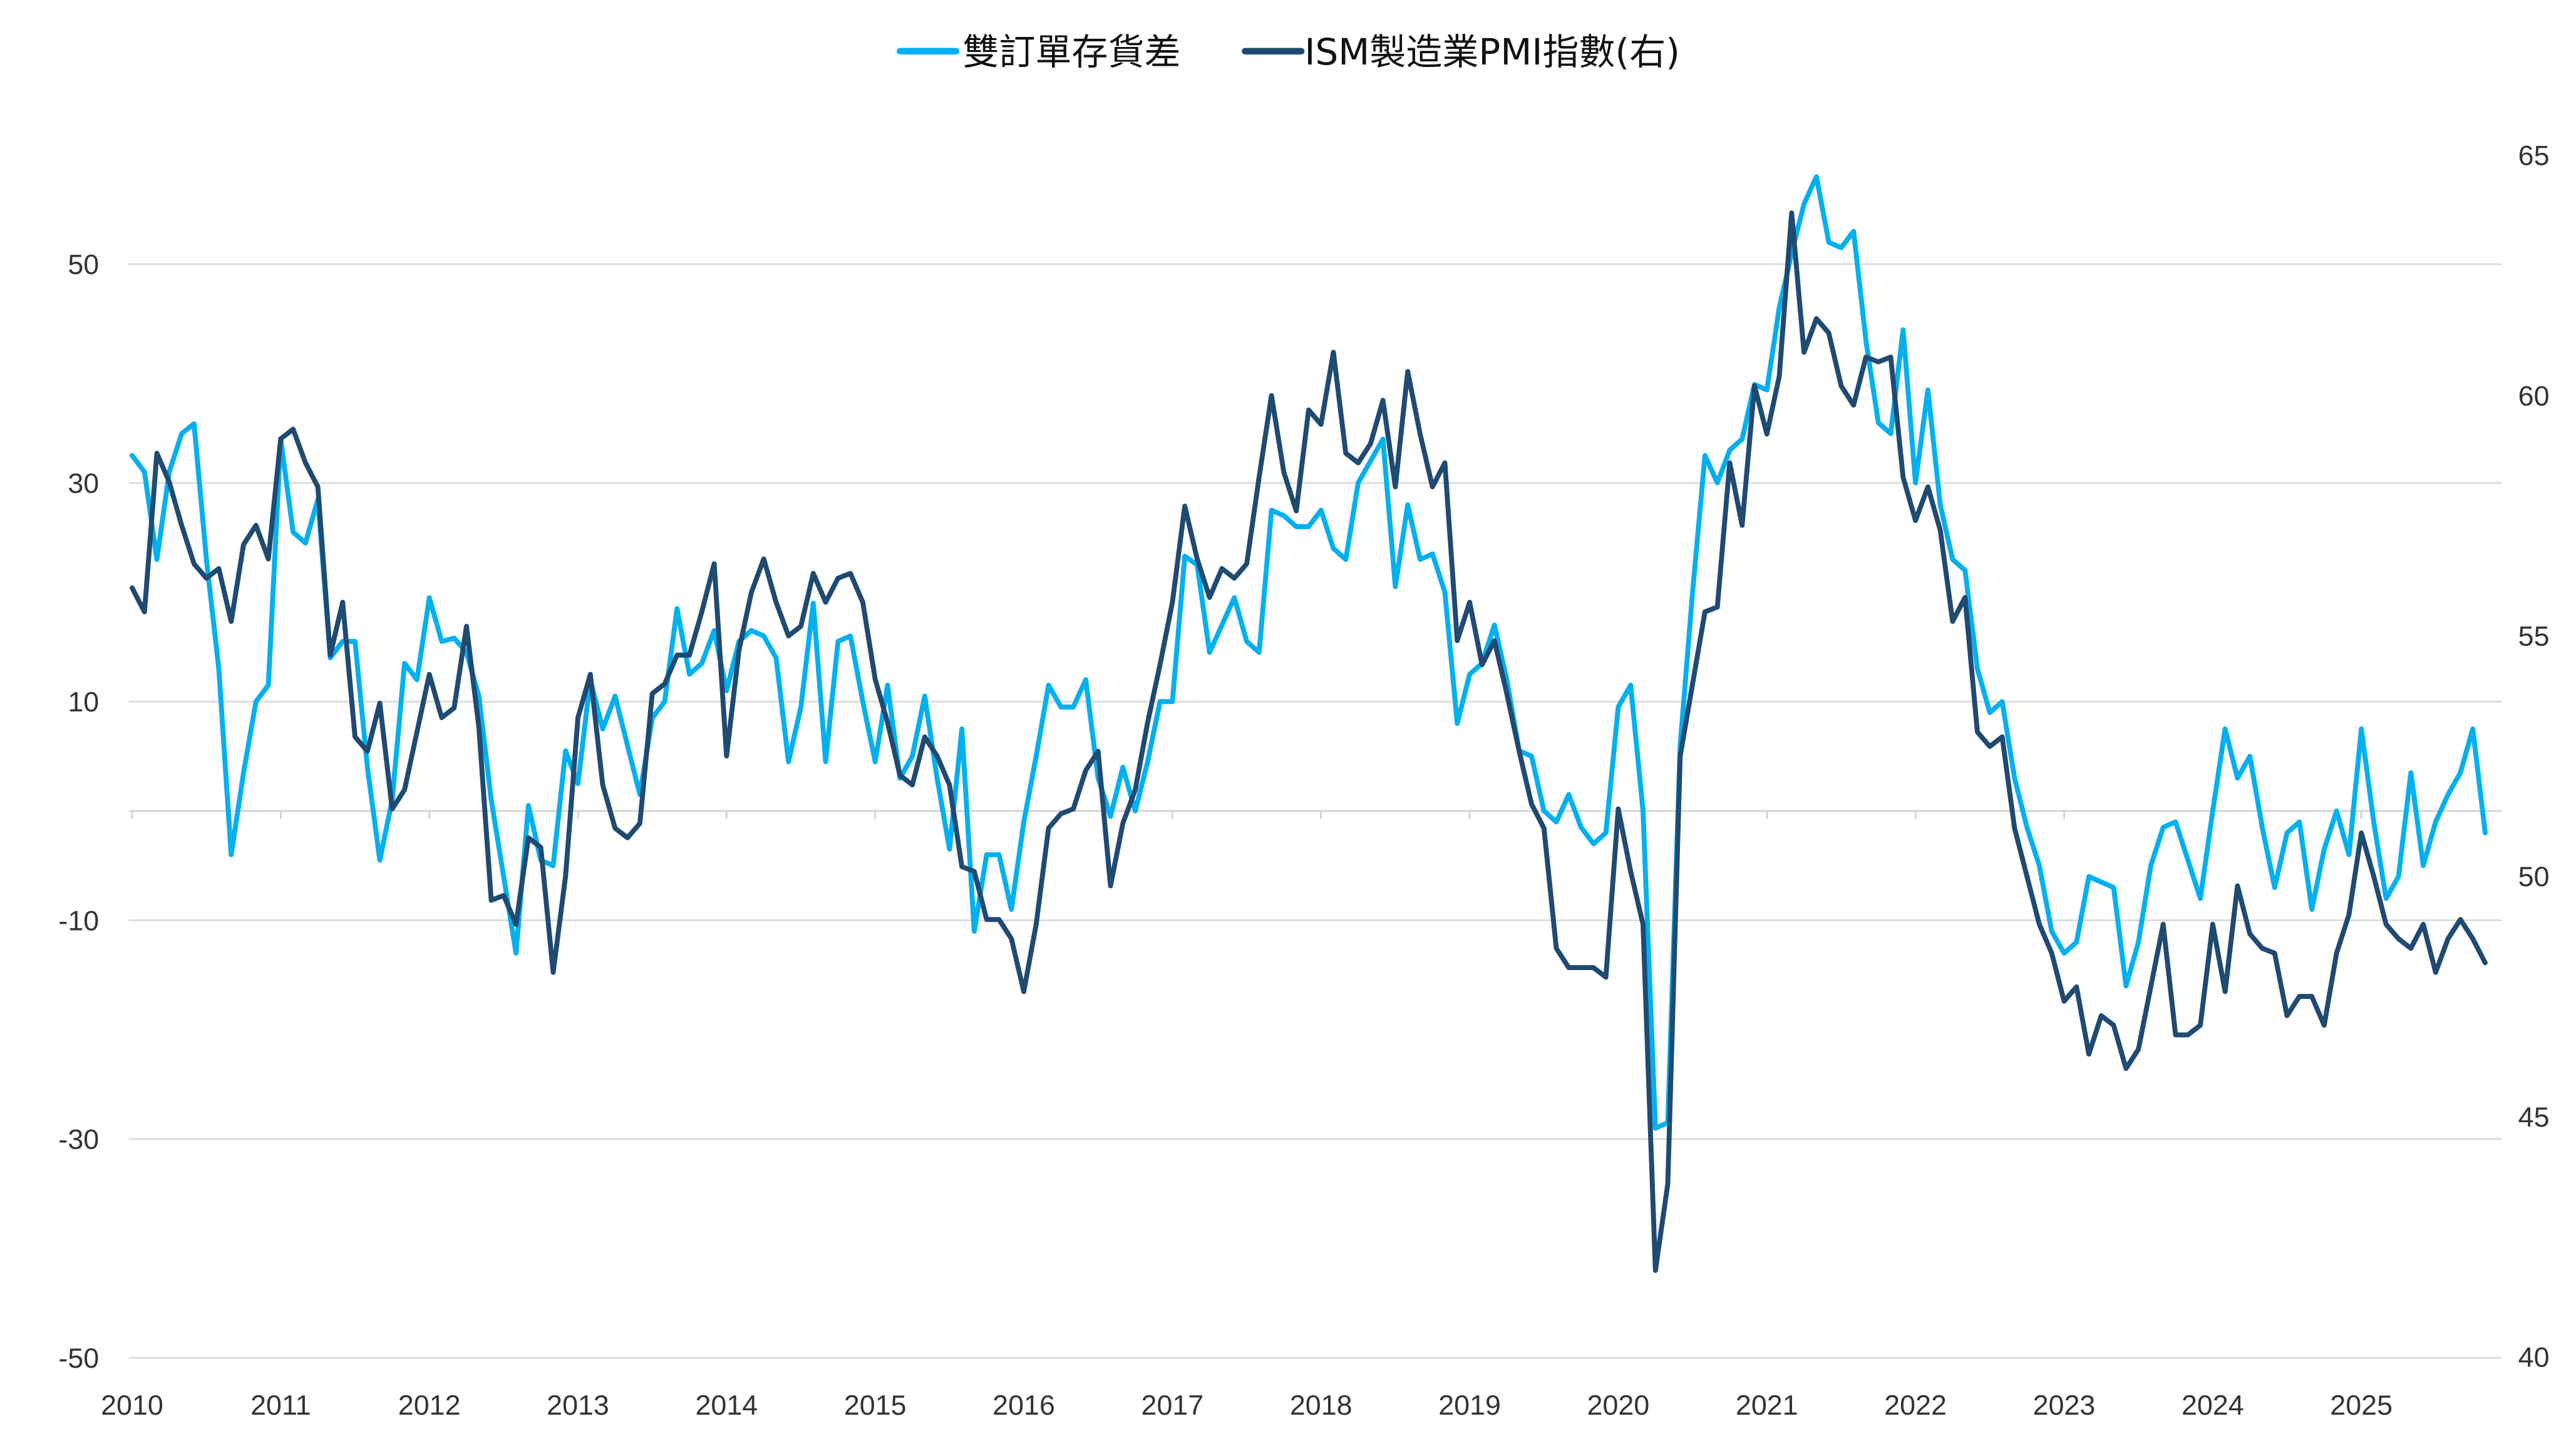 This screenshot has width=2576, height=1456. I want to click on left-axis-tick-label: 50, so click(84, 265).